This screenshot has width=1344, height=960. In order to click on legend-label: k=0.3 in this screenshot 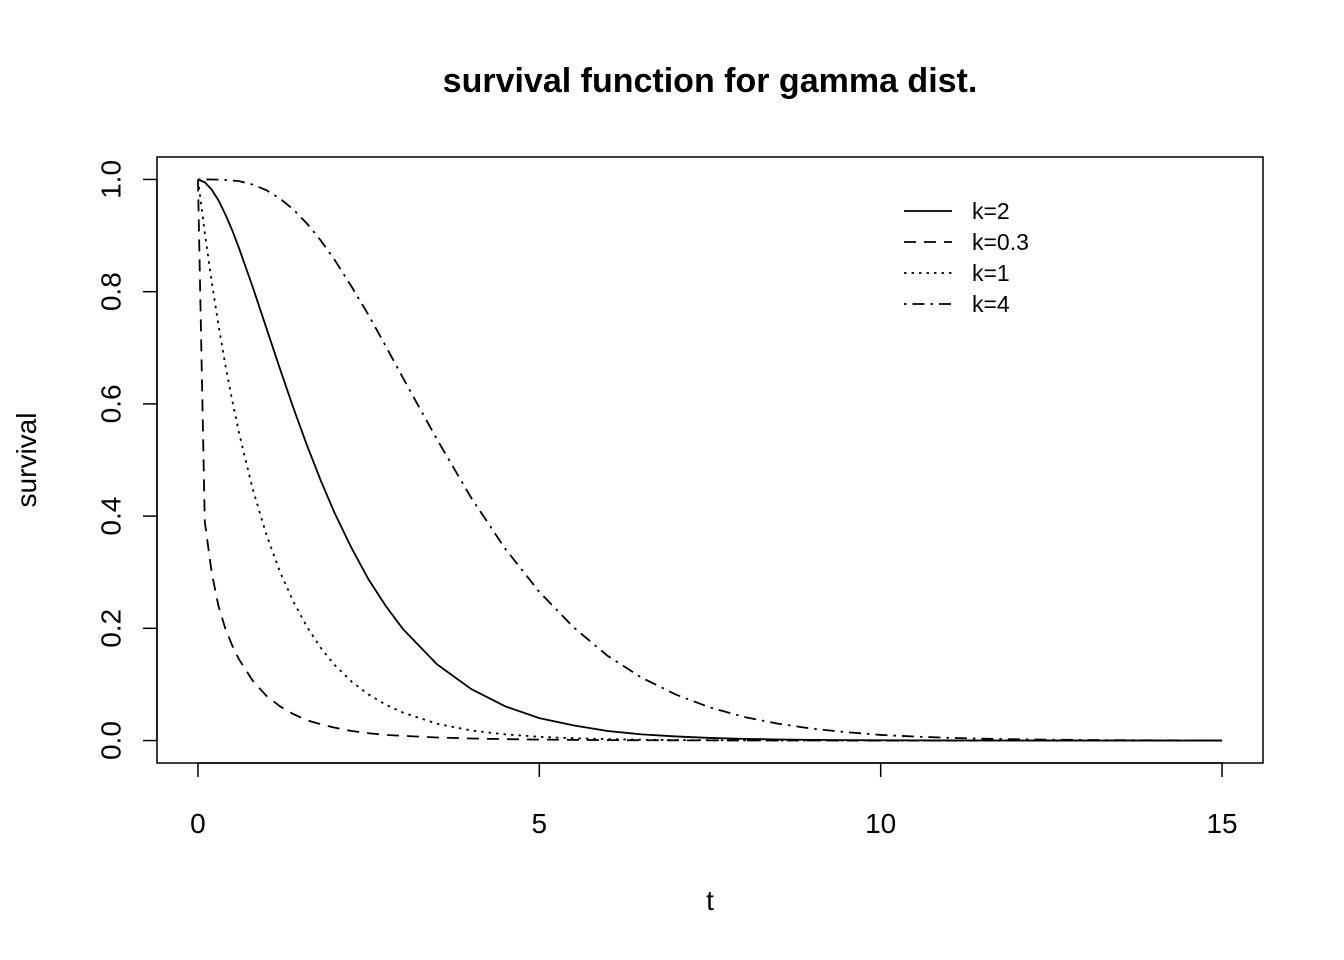, I will do `click(1000, 242)`.